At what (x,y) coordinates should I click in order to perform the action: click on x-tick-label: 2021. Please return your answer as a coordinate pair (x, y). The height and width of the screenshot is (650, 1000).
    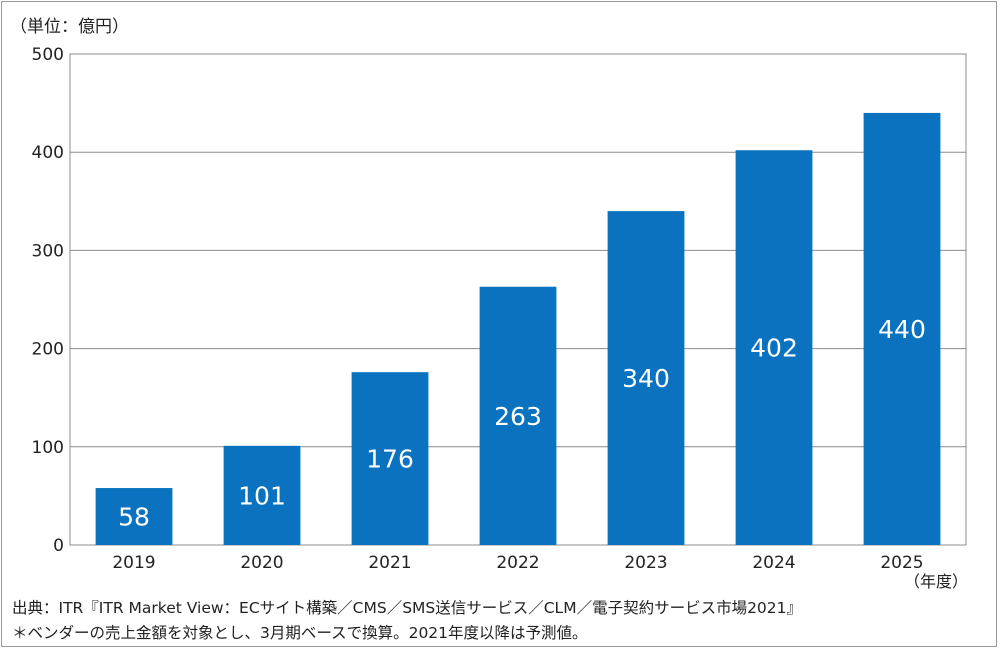
    Looking at the image, I should click on (389, 563).